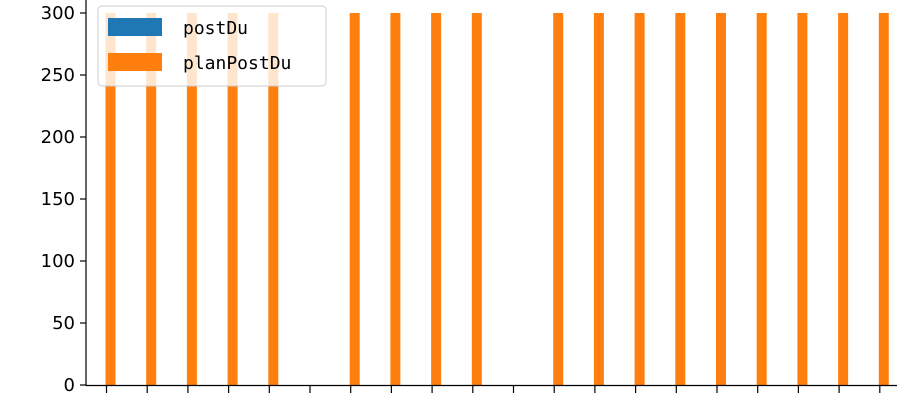 The width and height of the screenshot is (897, 405). Describe the element at coordinates (58, 75) in the screenshot. I see `y-tick-label-5: 250` at that location.